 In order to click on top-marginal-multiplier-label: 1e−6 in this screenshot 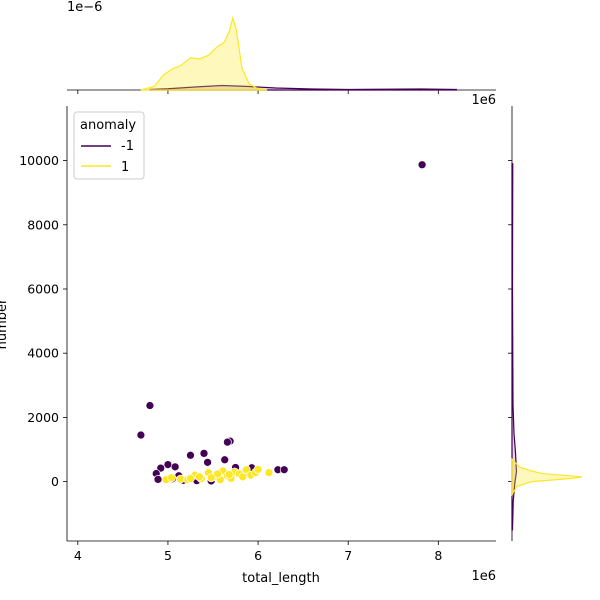, I will do `click(84, 7)`.